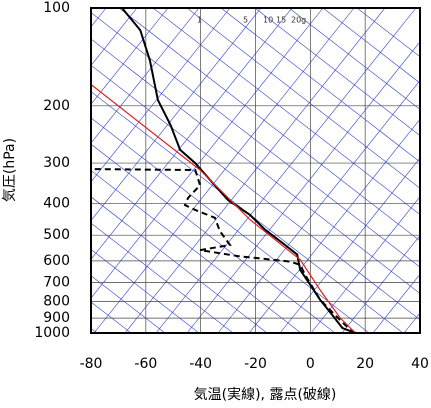  What do you see at coordinates (56, 204) in the screenshot?
I see `y-tick-label: 400` at bounding box center [56, 204].